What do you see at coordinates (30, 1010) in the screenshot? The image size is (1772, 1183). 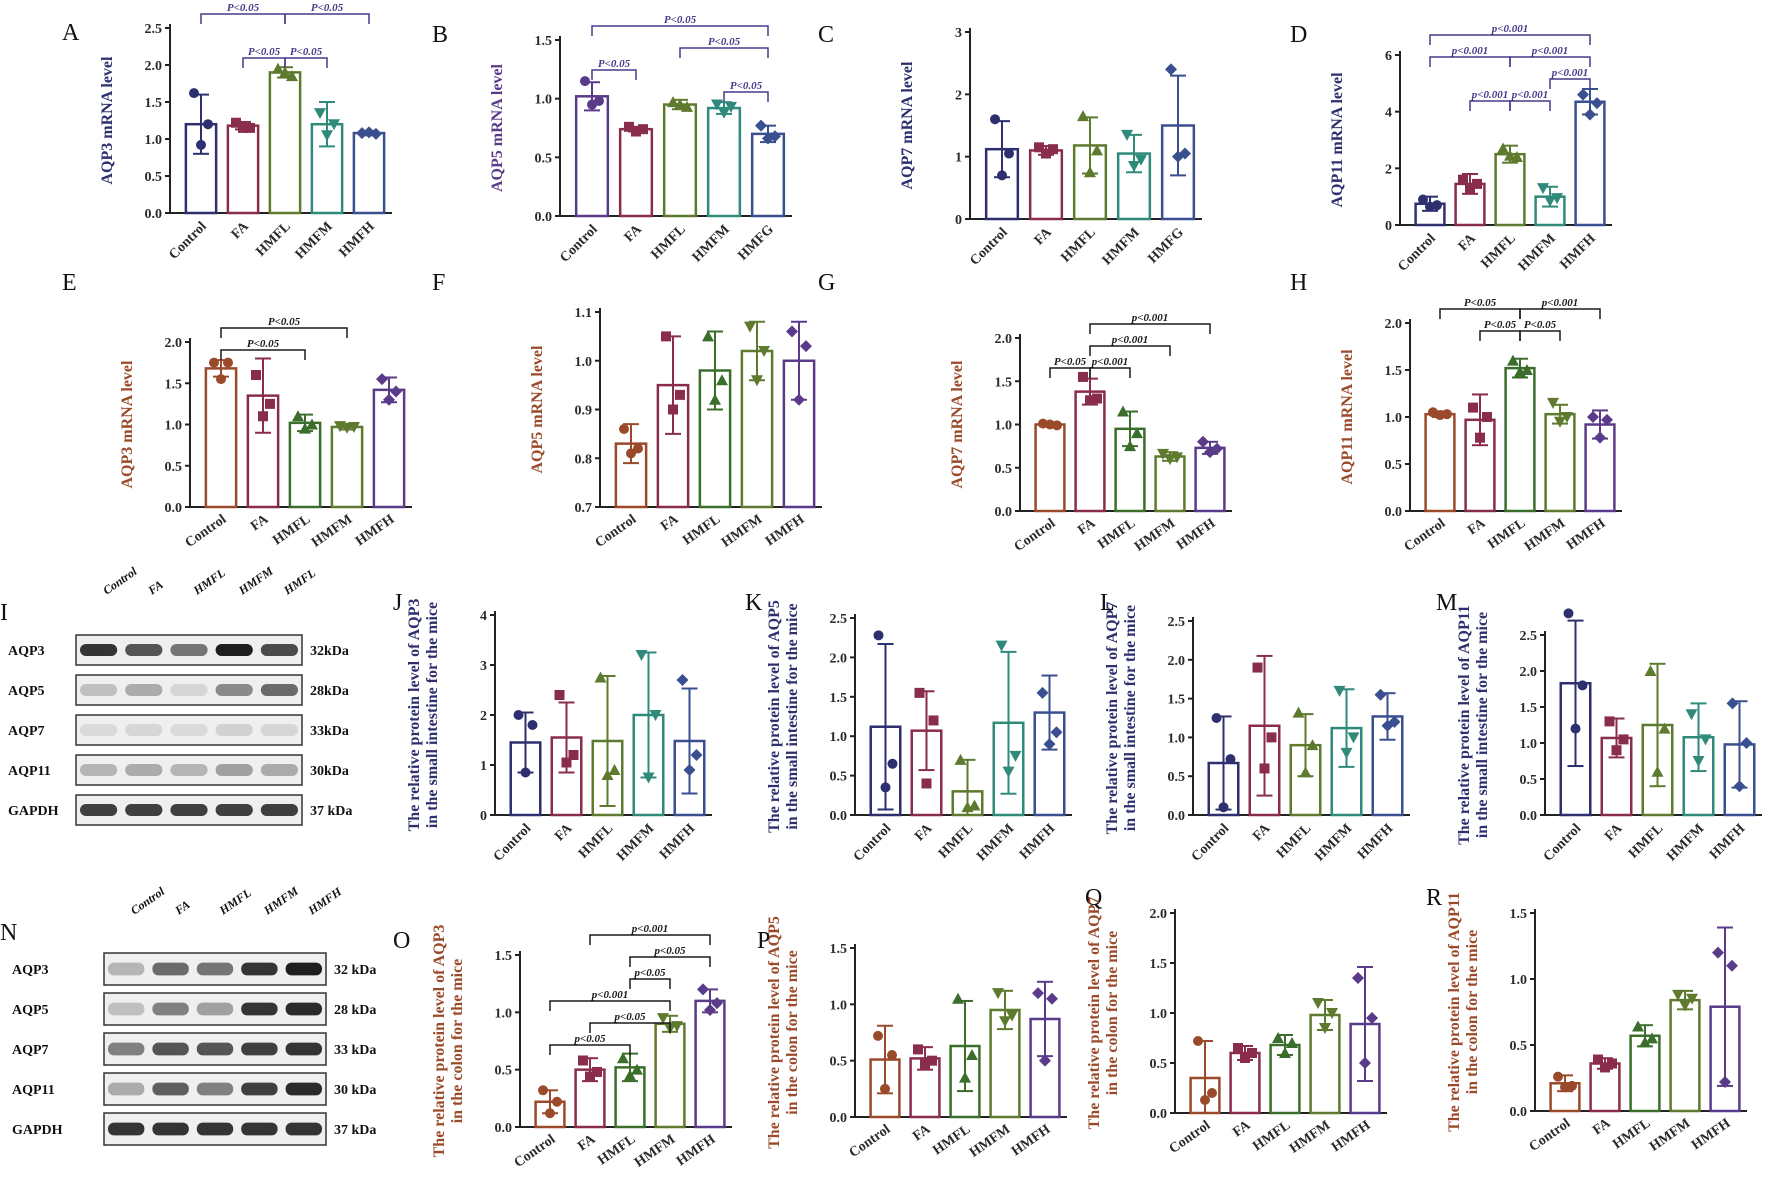 I see `protein-label: AQP5` at bounding box center [30, 1010].